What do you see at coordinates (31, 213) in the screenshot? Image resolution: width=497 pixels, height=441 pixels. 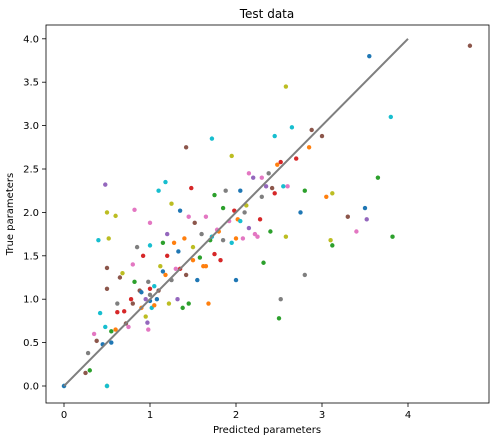 I see `y-tick-label: 2.0` at bounding box center [31, 213].